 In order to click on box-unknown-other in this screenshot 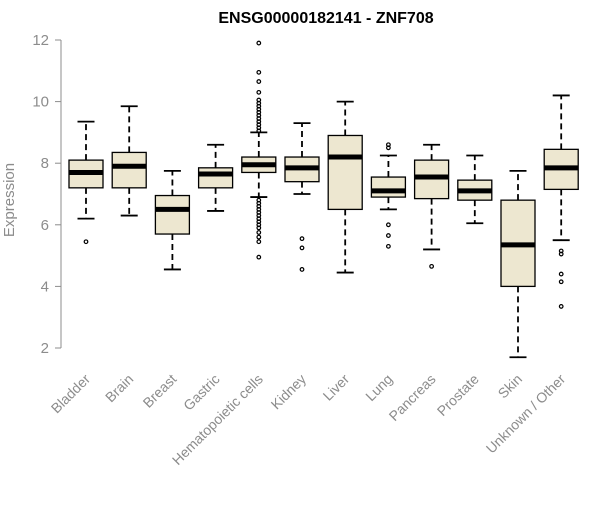, I will do `click(561, 201)`.